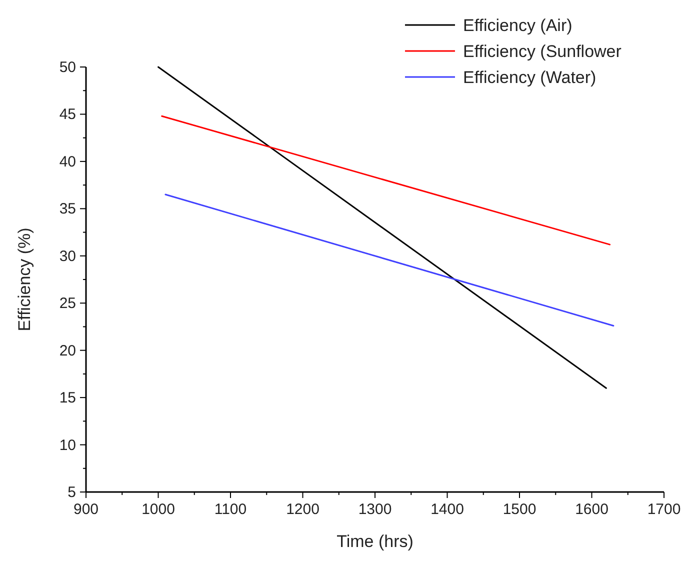  I want to click on x-axis-title: Time (hrs), so click(375, 541).